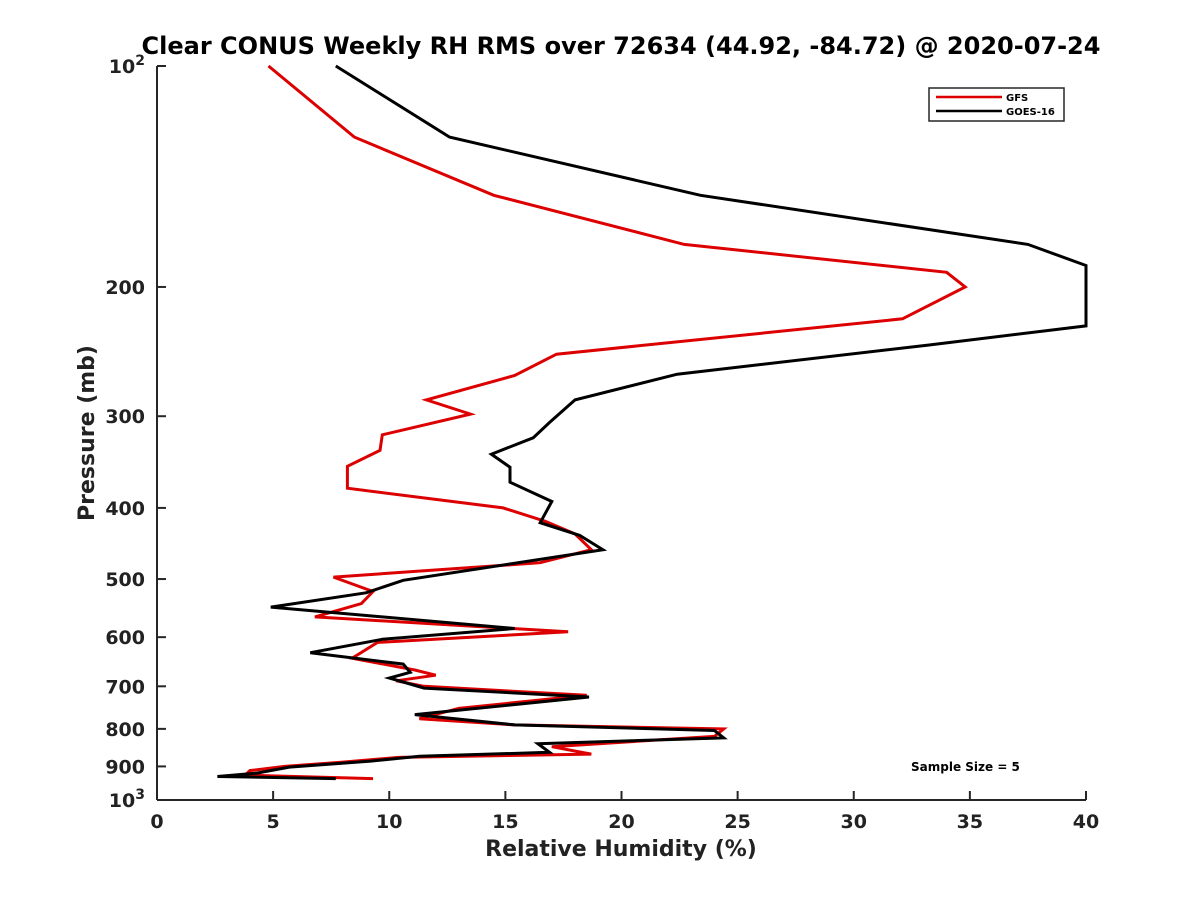  I want to click on y-tick-label: 900, so click(125, 767).